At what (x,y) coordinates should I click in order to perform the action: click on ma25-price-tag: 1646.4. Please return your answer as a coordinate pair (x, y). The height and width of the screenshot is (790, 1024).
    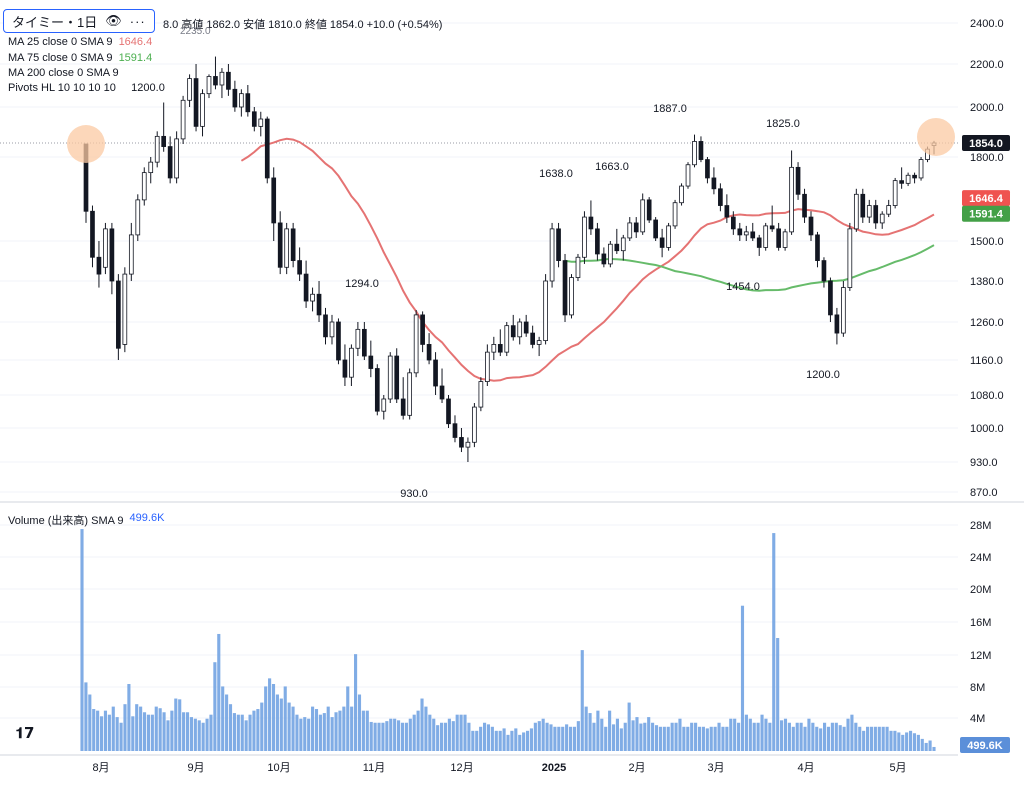
    Looking at the image, I should click on (986, 199).